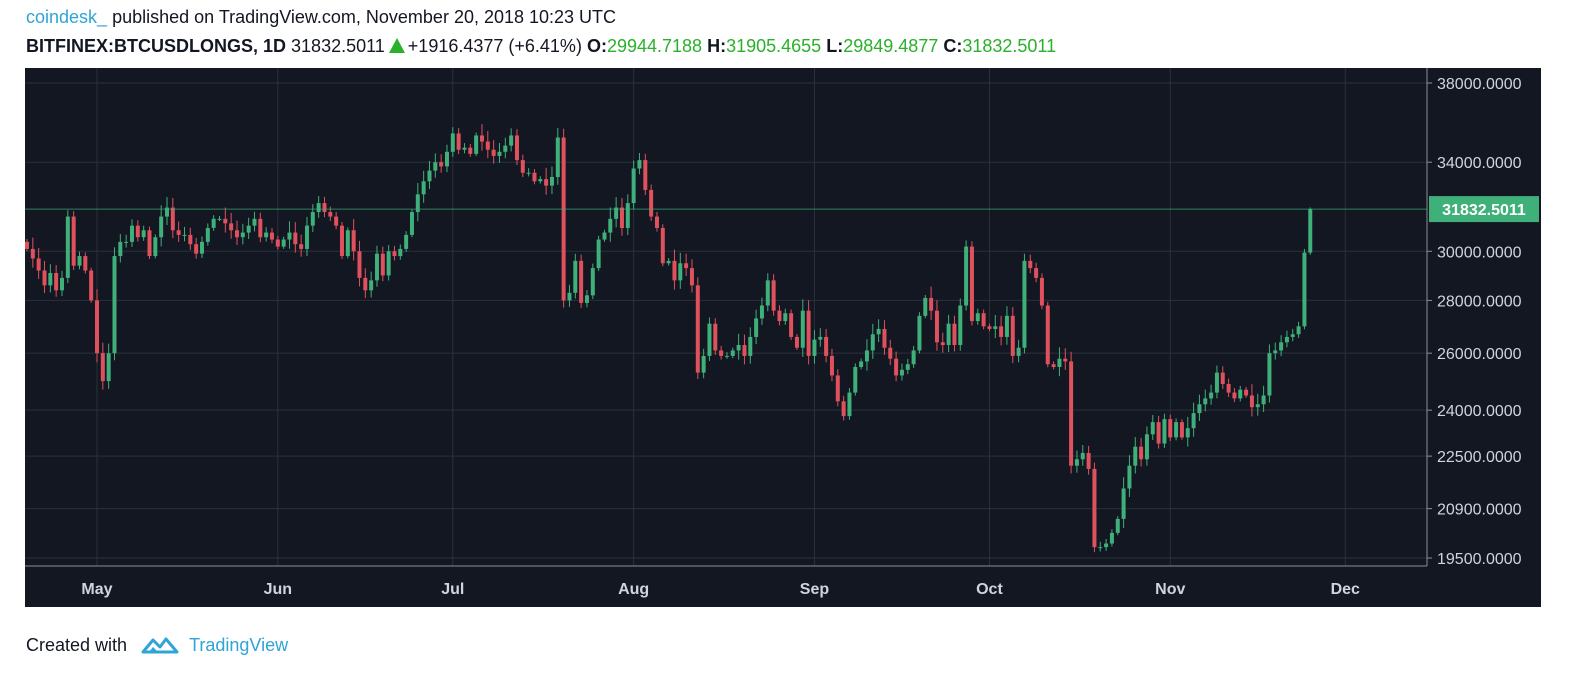 The height and width of the screenshot is (674, 1594). What do you see at coordinates (96, 589) in the screenshot?
I see `x-axis-tick-label: May` at bounding box center [96, 589].